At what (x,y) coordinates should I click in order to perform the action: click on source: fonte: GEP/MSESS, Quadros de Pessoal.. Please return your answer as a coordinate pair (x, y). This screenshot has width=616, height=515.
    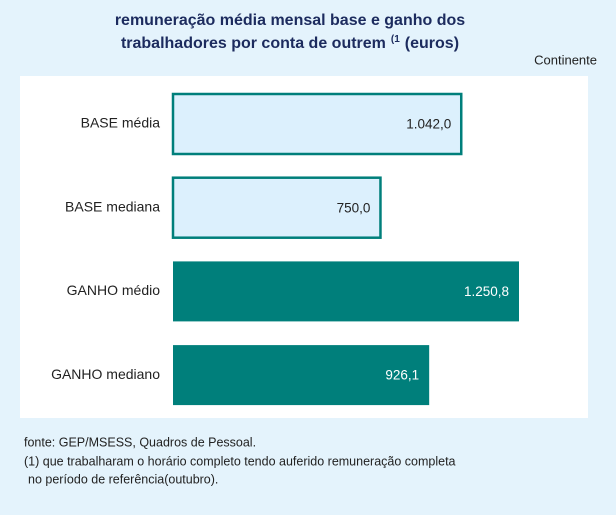
    Looking at the image, I should click on (140, 442).